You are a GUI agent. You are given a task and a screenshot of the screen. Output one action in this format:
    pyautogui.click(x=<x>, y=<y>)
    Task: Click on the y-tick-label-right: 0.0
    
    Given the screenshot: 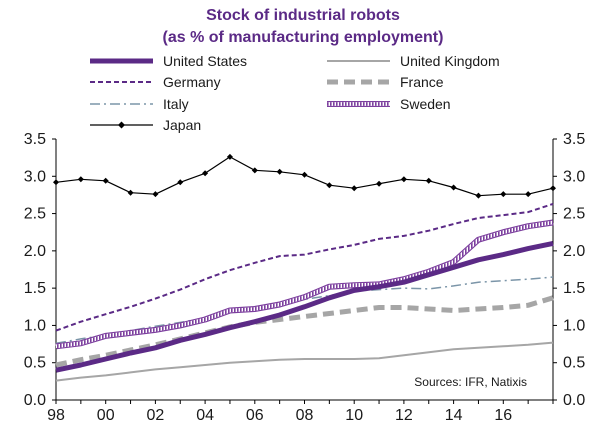 What is the action you would take?
    pyautogui.click(x=574, y=400)
    